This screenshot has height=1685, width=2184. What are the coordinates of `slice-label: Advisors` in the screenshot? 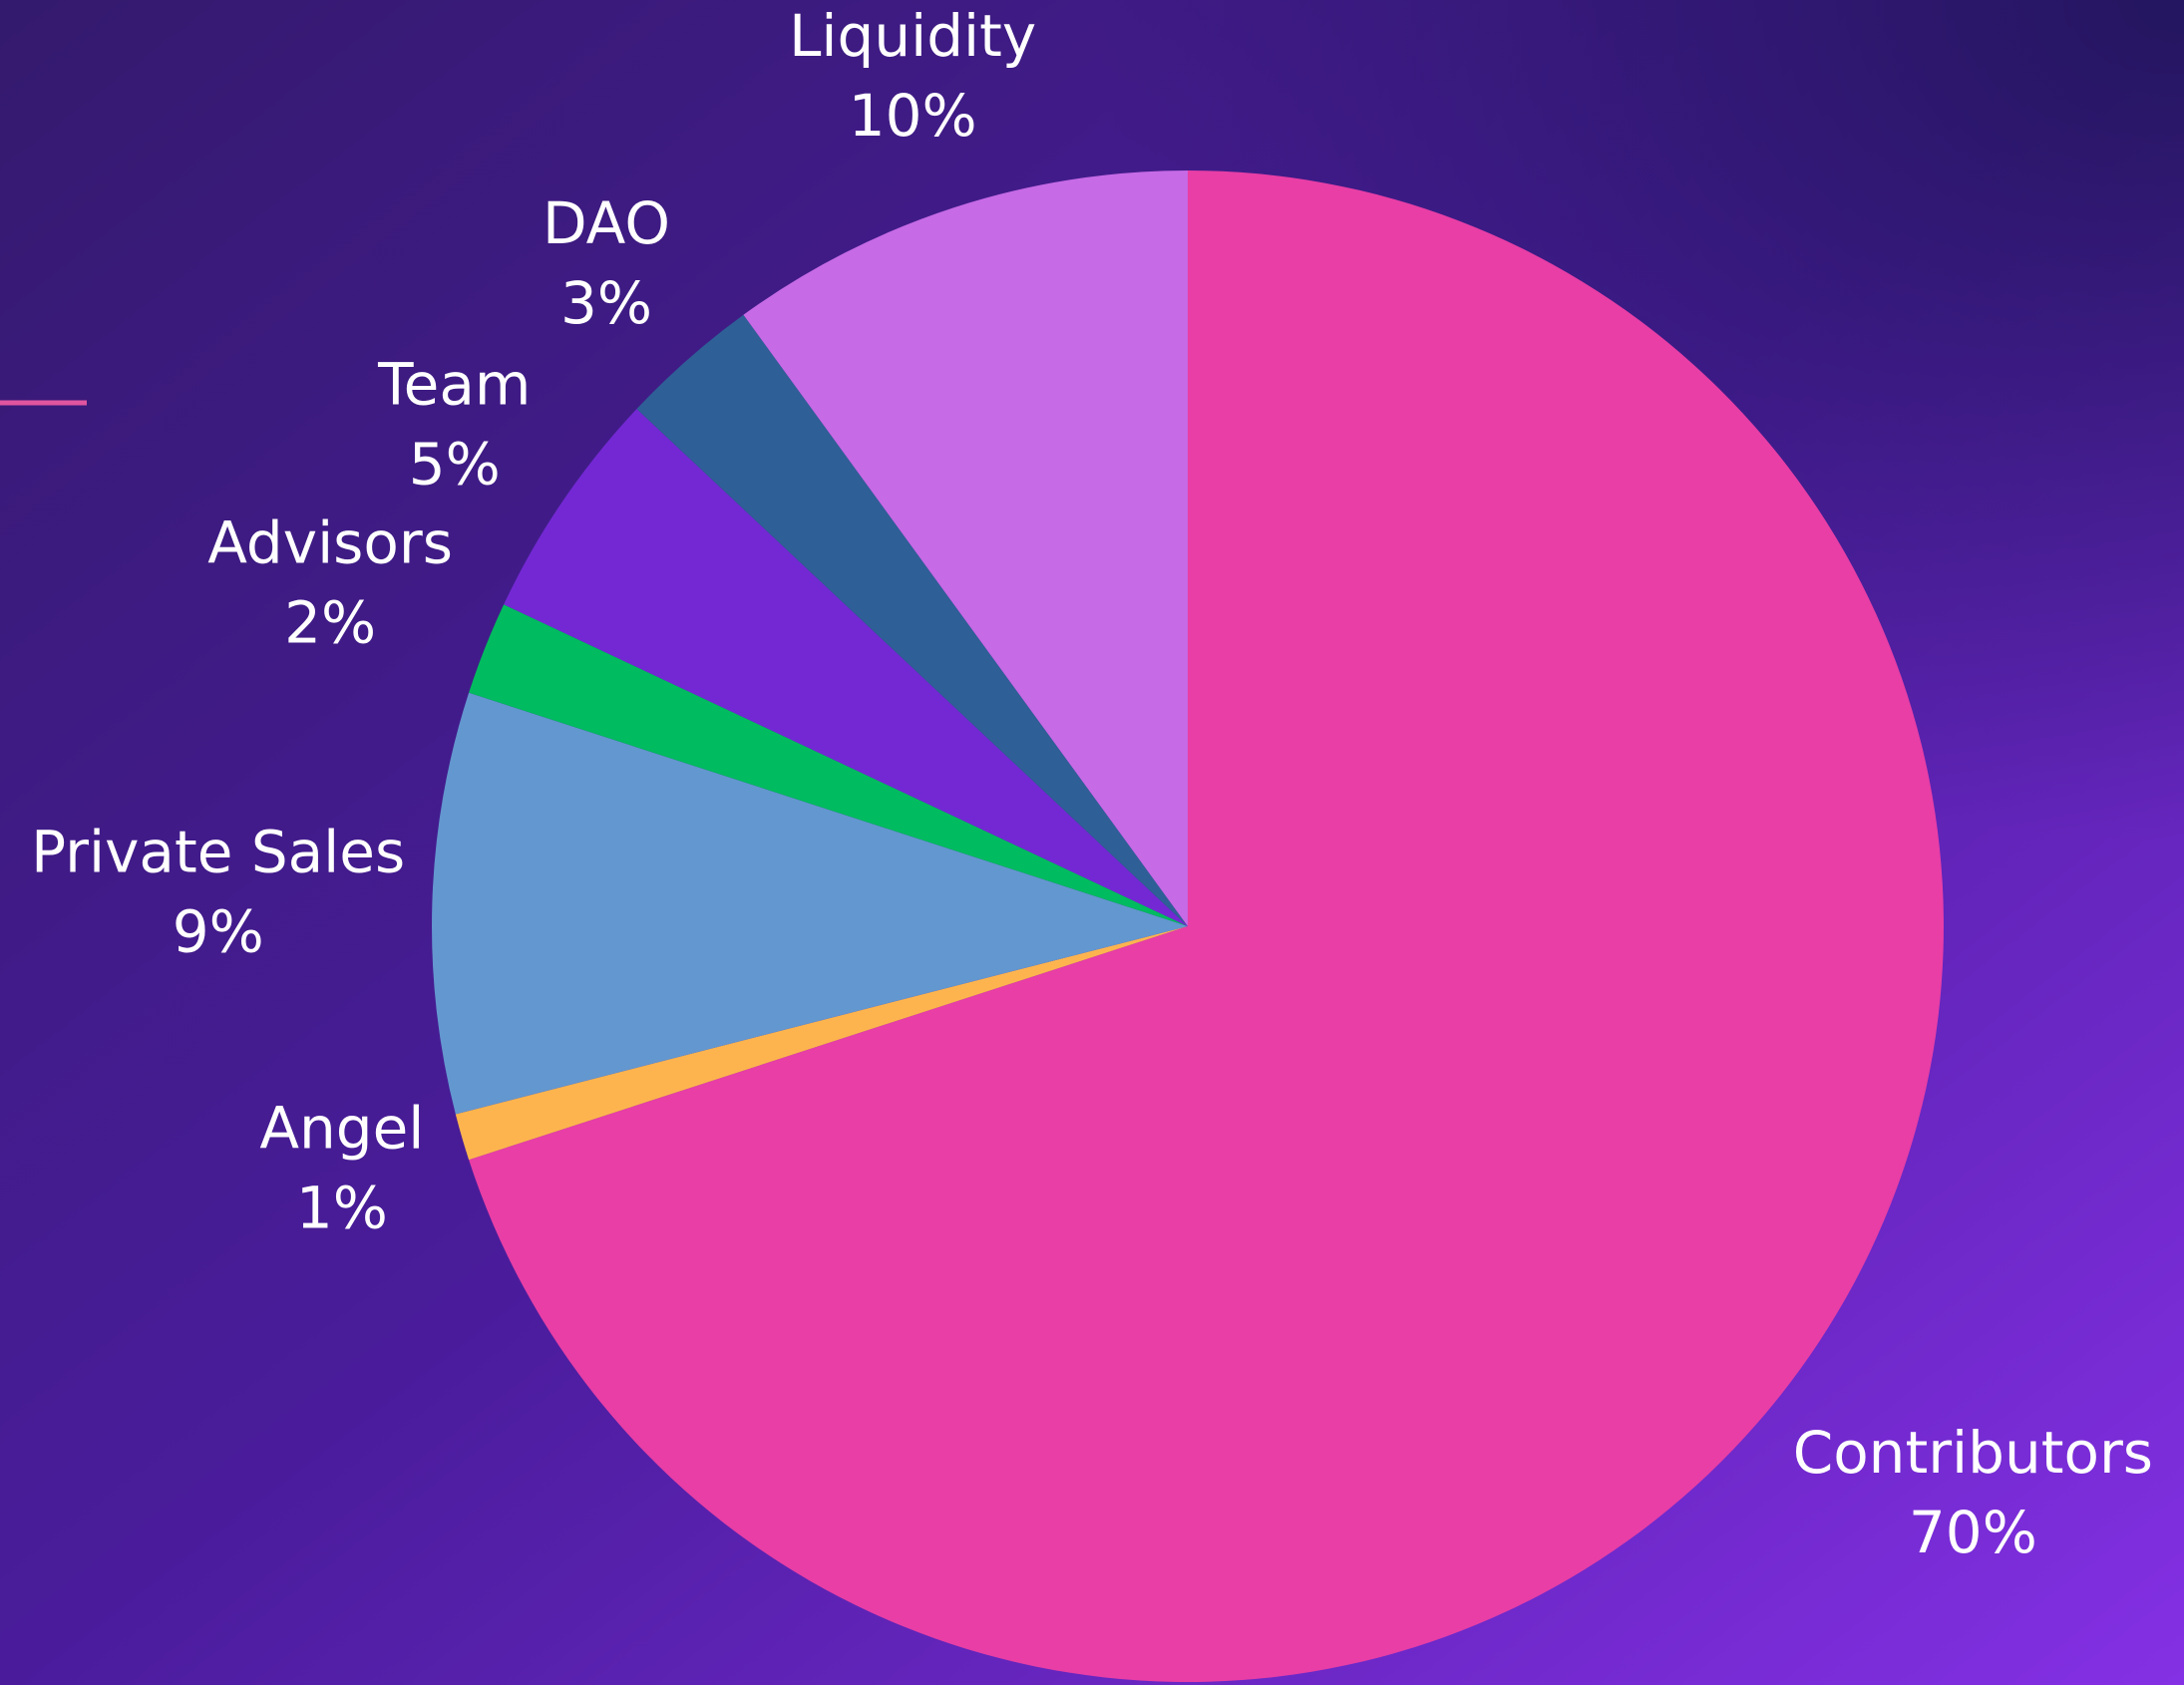 It's located at (330, 543).